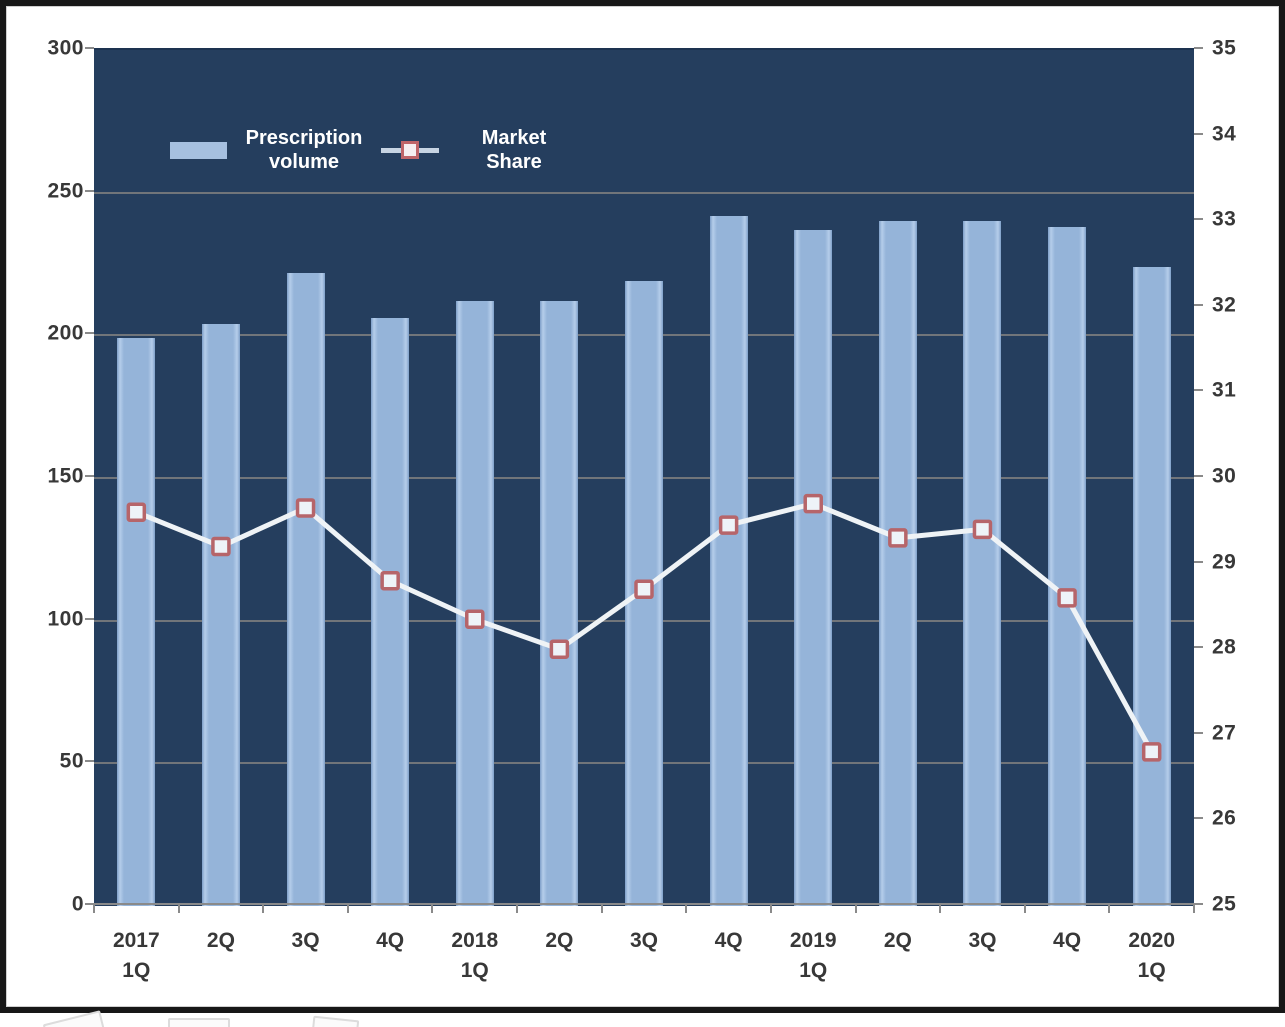  What do you see at coordinates (813, 503) in the screenshot?
I see `marker-2019-1Q` at bounding box center [813, 503].